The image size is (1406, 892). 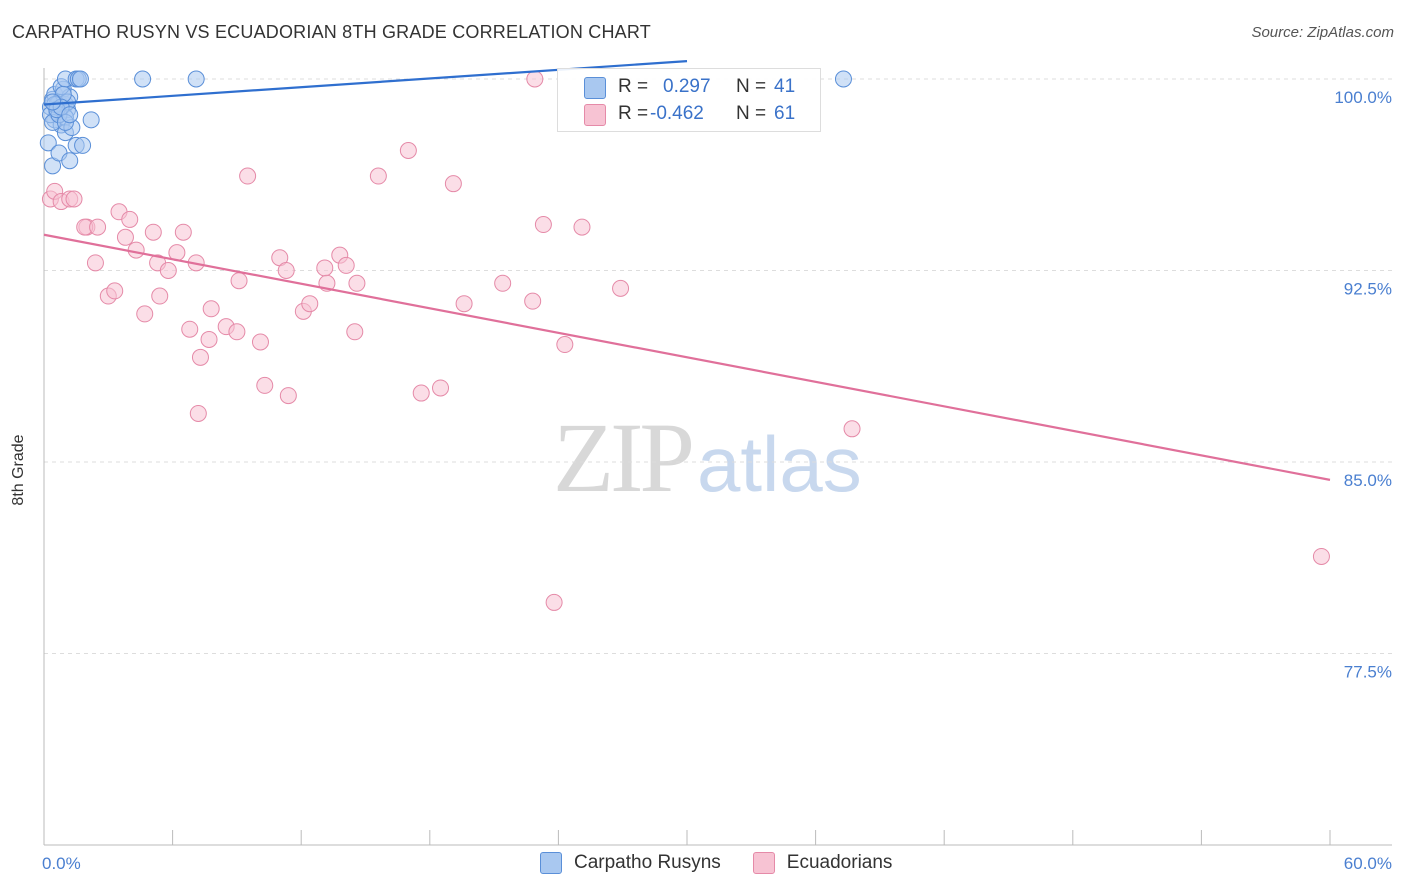 I want to click on legend-row-carpatho-rusyns: R = 0.297 N = 41, so click(x=689, y=87).